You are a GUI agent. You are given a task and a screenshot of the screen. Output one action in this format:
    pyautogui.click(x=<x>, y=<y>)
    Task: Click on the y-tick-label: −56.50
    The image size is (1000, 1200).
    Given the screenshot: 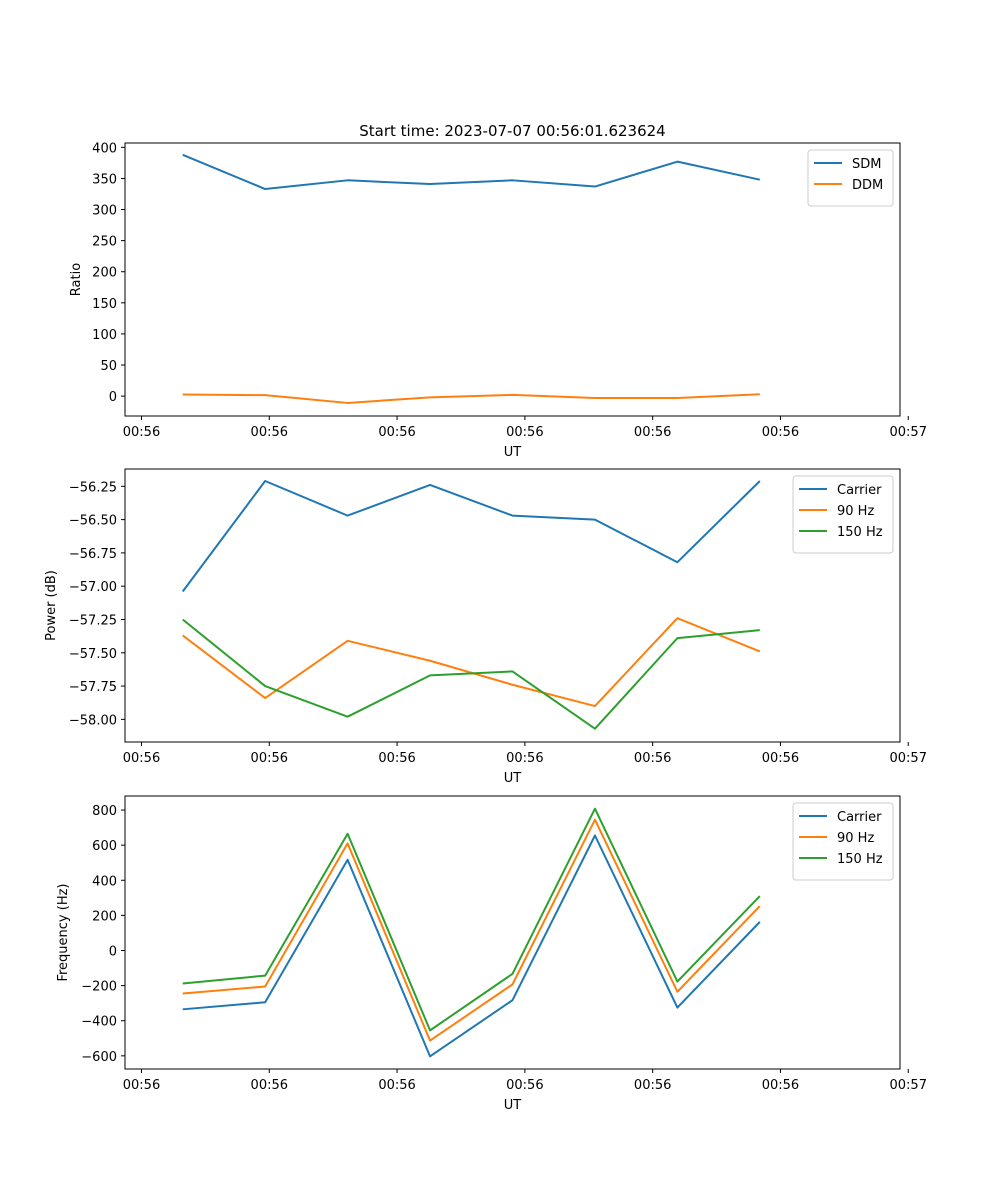 What is the action you would take?
    pyautogui.click(x=93, y=521)
    